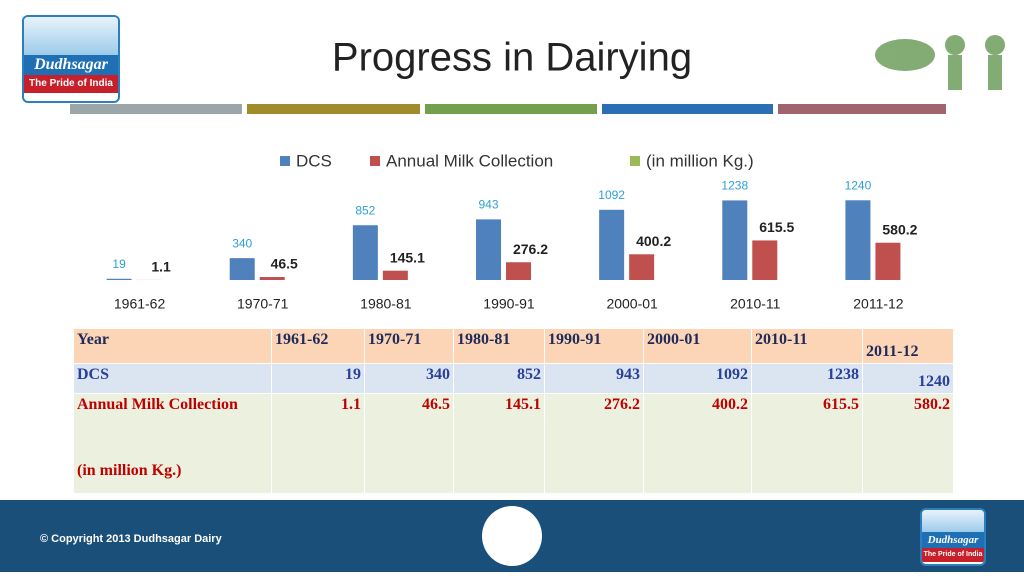  What do you see at coordinates (488, 205) in the screenshot?
I see `data-label: 943` at bounding box center [488, 205].